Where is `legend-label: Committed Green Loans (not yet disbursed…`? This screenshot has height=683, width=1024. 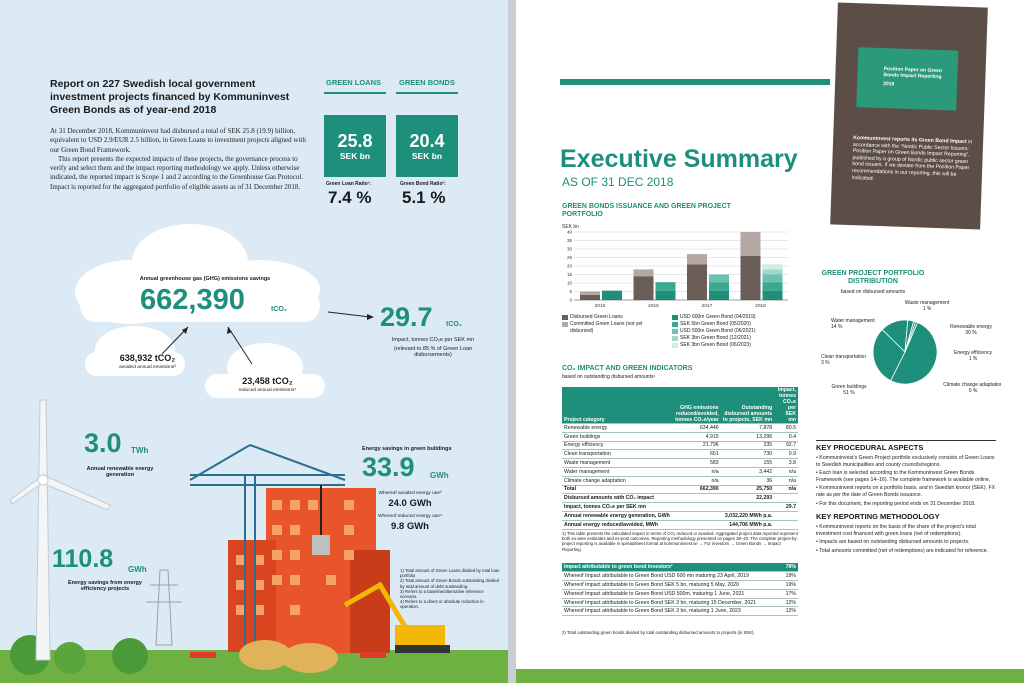
legend-label: Committed Green Loans (not yet disbursed… is located at coordinates (606, 327).